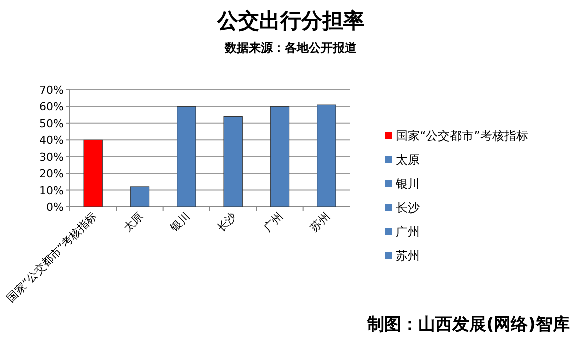 The height and width of the screenshot is (347, 583). What do you see at coordinates (408, 160) in the screenshot?
I see `legend-label: 太原` at bounding box center [408, 160].